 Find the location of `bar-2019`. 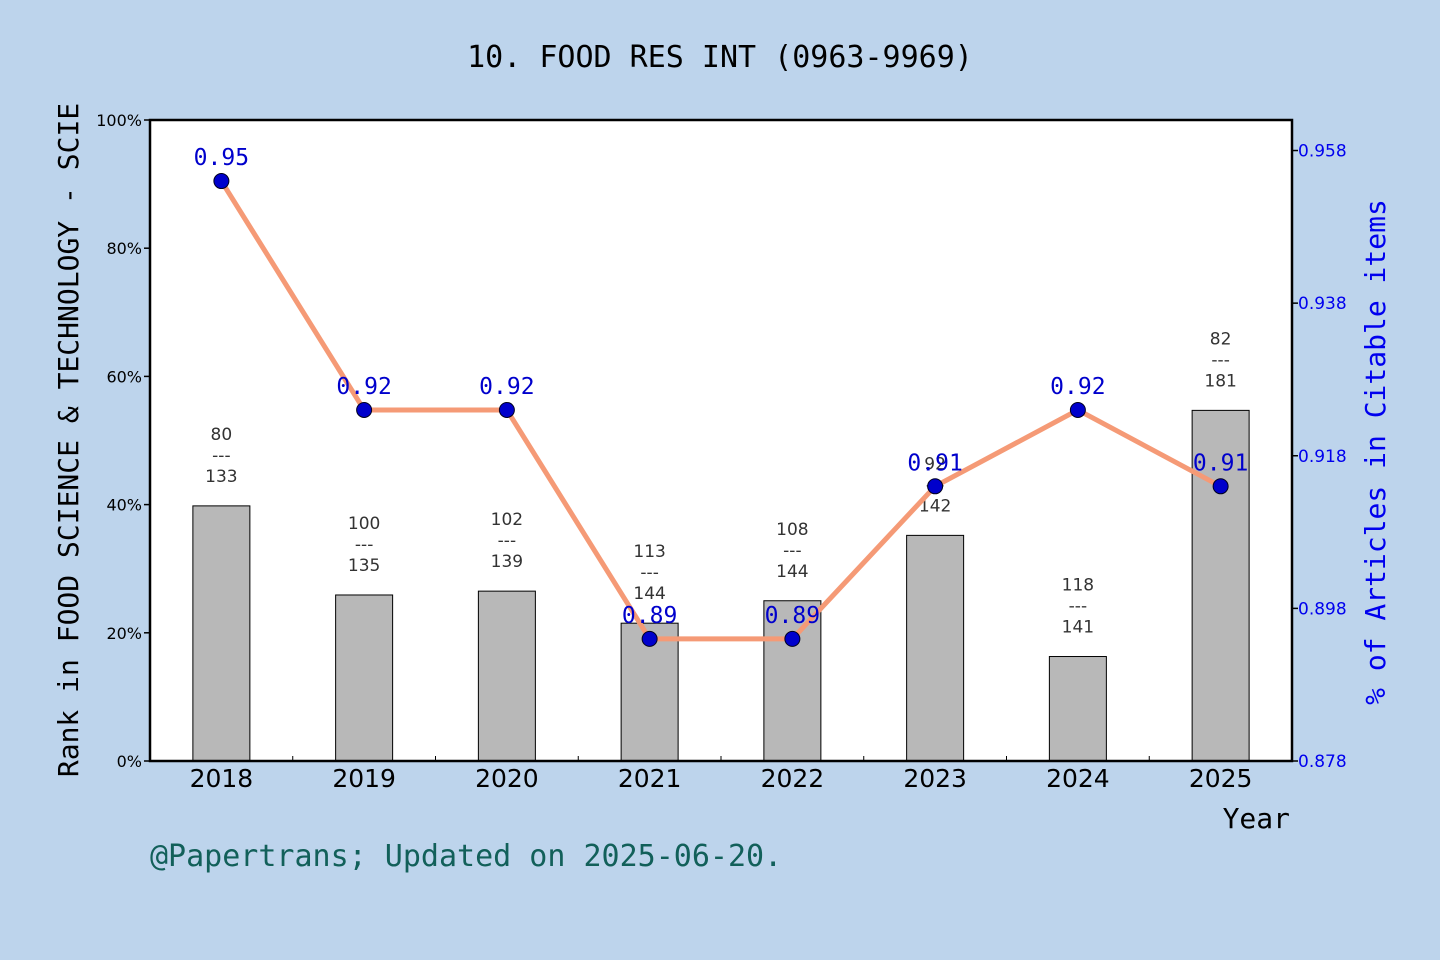

bar-2019 is located at coordinates (364, 678).